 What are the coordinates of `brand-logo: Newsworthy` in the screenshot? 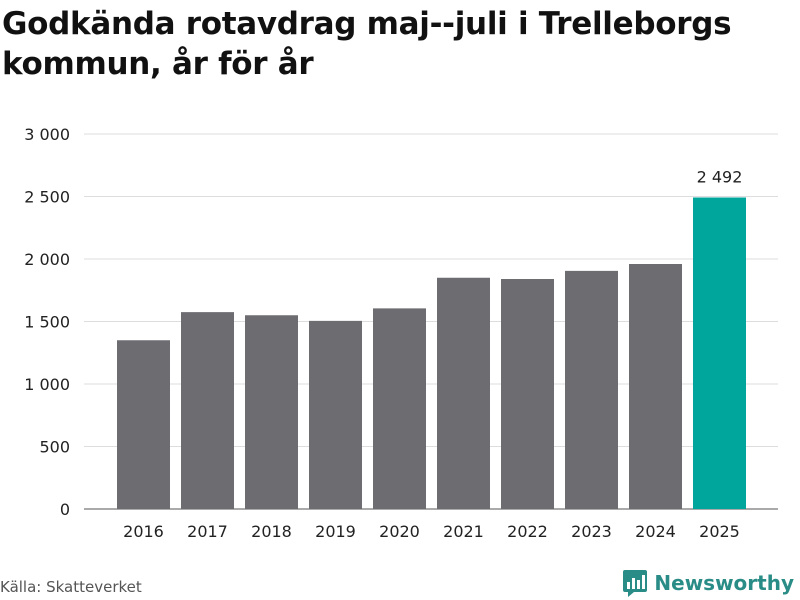 It's located at (708, 583).